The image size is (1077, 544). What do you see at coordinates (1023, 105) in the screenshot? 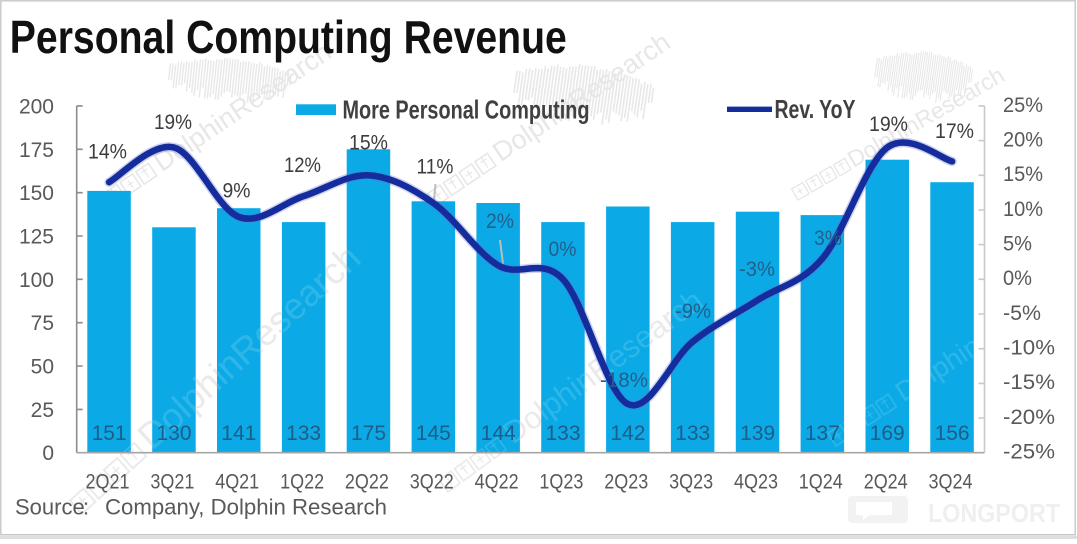
I see `svg-text: 25%` at bounding box center [1023, 105].